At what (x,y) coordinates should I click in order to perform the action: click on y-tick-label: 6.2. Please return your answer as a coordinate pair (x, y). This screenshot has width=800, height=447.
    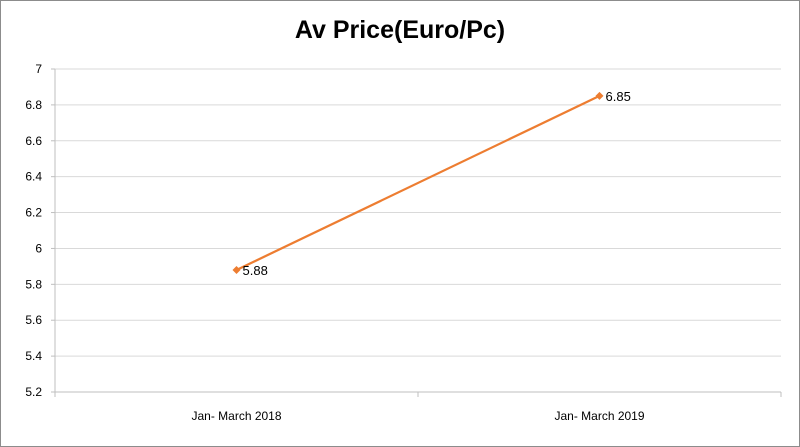
    Looking at the image, I should click on (33, 213).